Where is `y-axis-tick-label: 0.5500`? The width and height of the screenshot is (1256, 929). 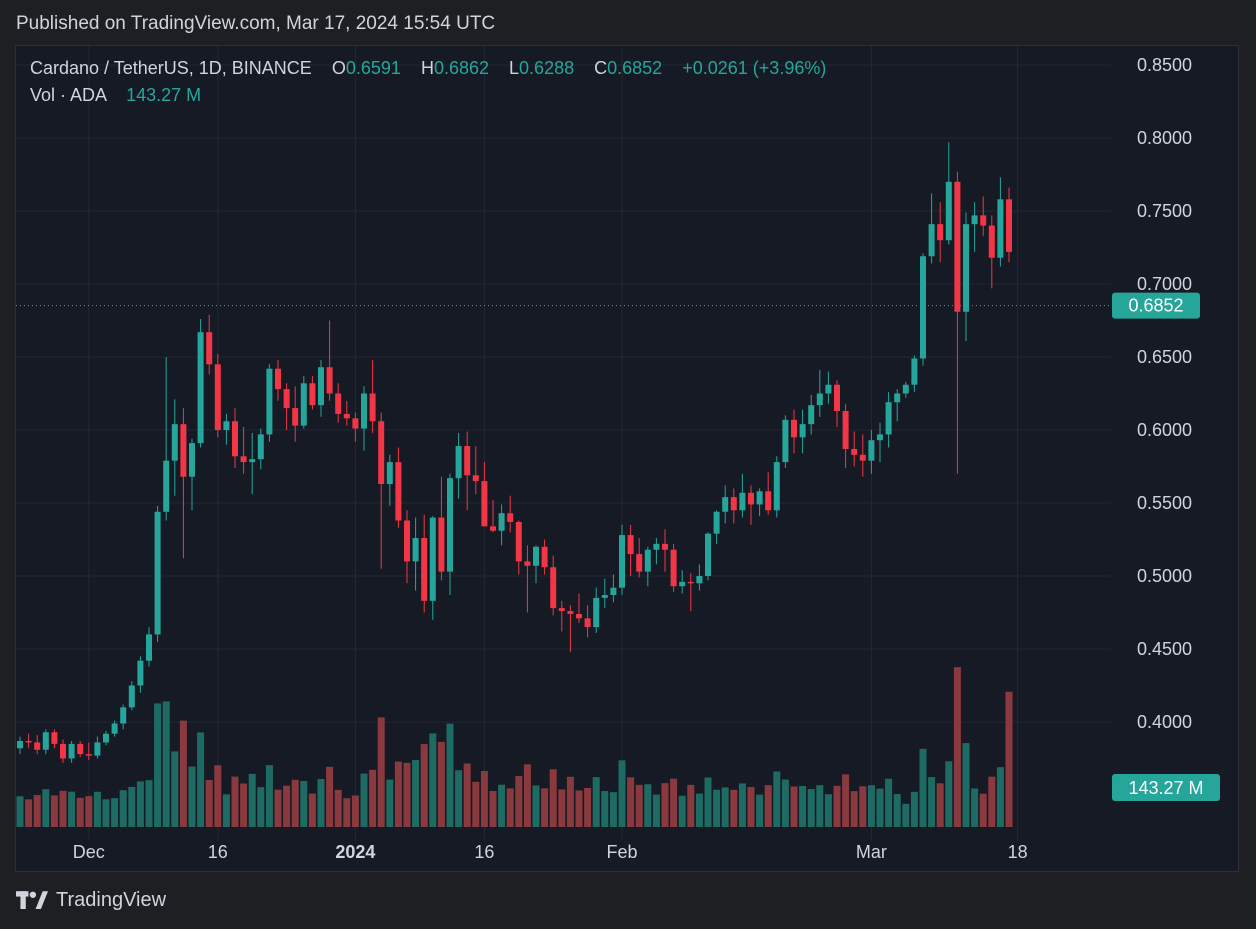 y-axis-tick-label: 0.5500 is located at coordinates (1164, 503).